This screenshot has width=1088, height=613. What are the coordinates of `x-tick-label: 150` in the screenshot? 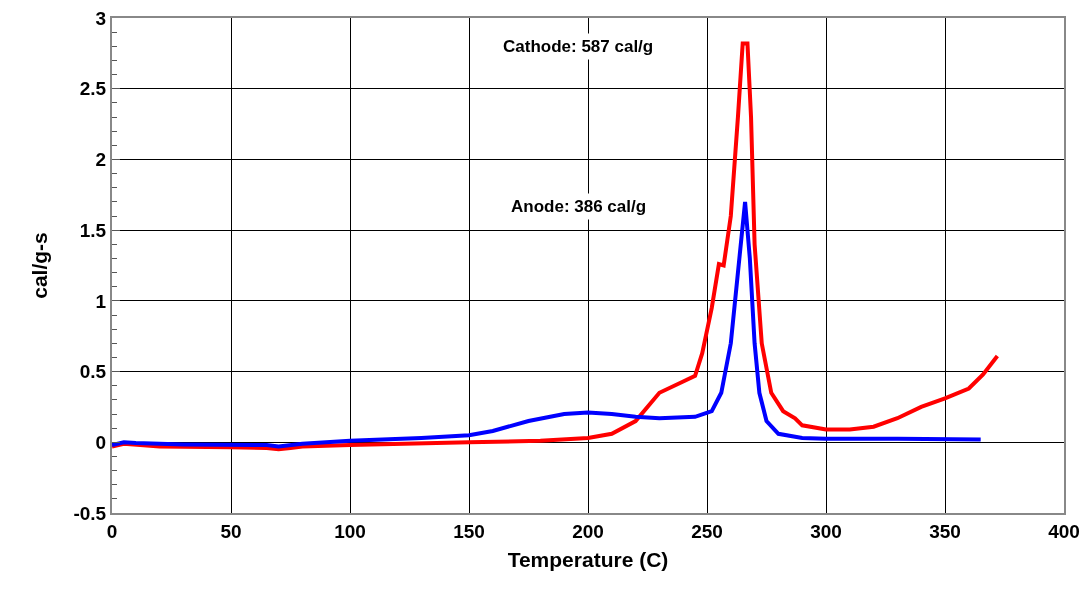 It's located at (469, 531).